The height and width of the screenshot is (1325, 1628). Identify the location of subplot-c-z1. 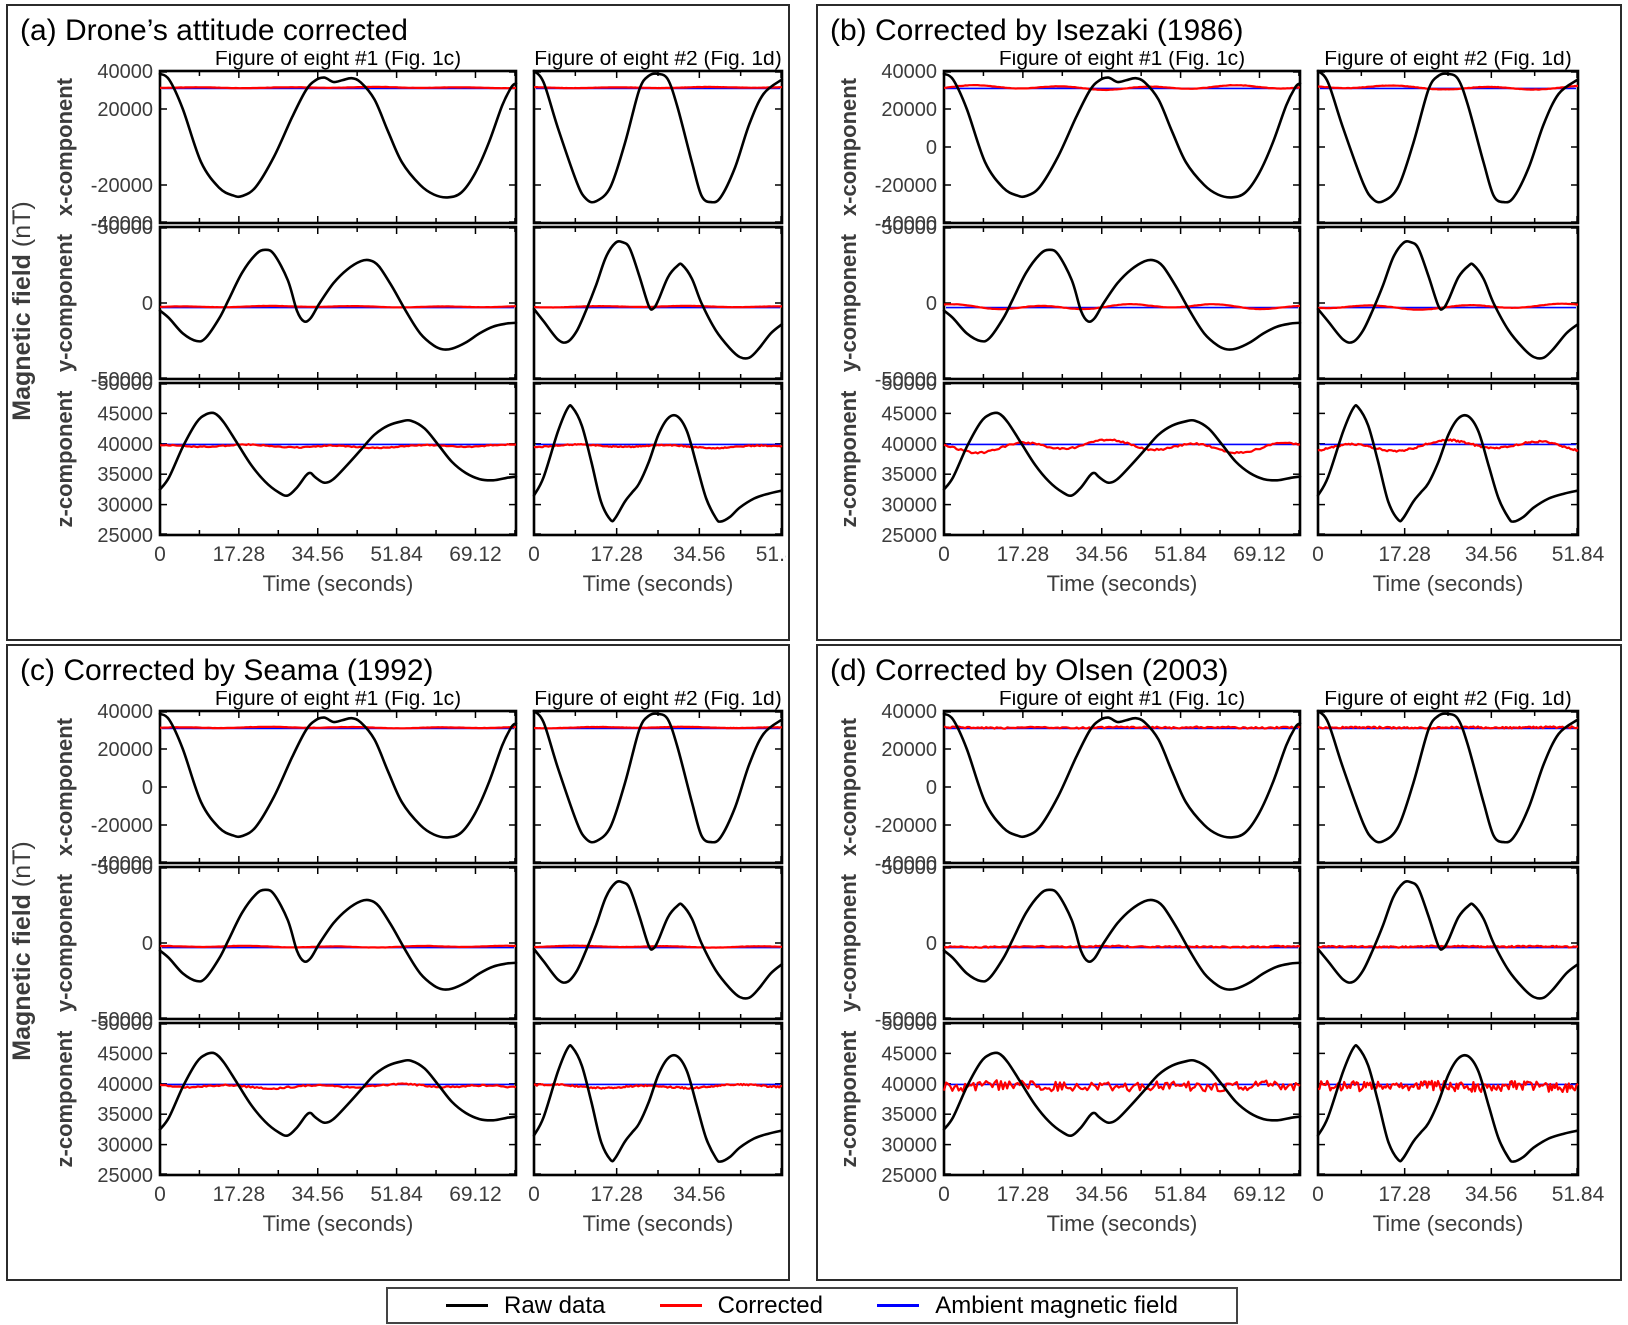
(338, 1098).